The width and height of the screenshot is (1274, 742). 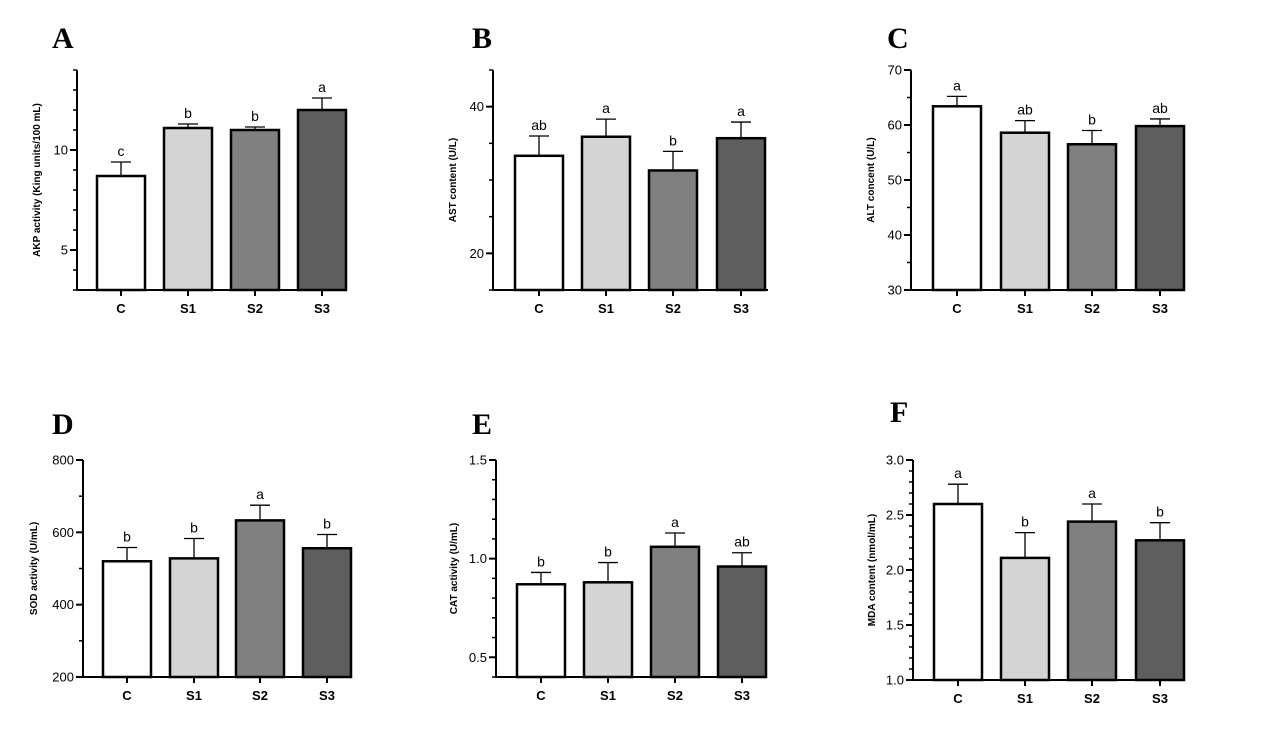 What do you see at coordinates (453, 180) in the screenshot?
I see `y-axis-title: AST content (U/L)` at bounding box center [453, 180].